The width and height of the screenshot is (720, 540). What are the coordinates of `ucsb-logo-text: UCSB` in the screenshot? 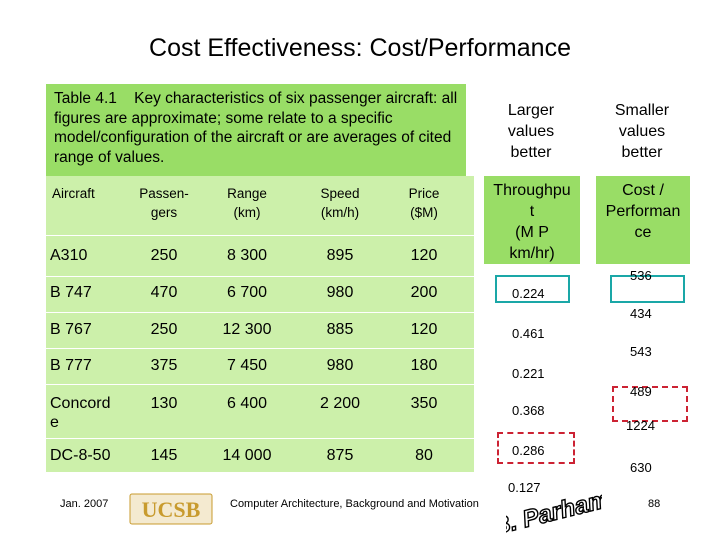 It's located at (171, 509).